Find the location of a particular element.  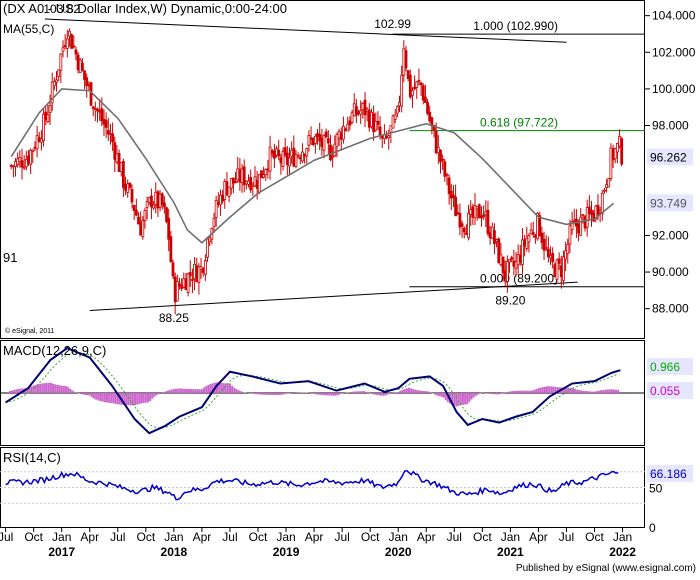

x-month-label: Jan is located at coordinates (285, 537).